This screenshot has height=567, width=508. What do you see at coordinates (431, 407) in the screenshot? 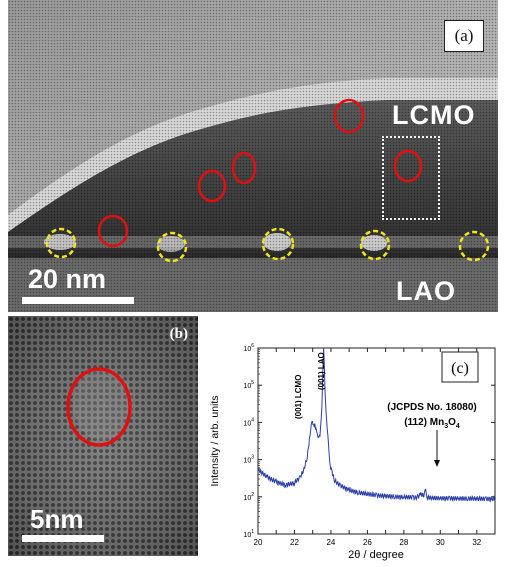
I see `jcpds-annotation: (JCPDS No. 18080)` at bounding box center [431, 407].